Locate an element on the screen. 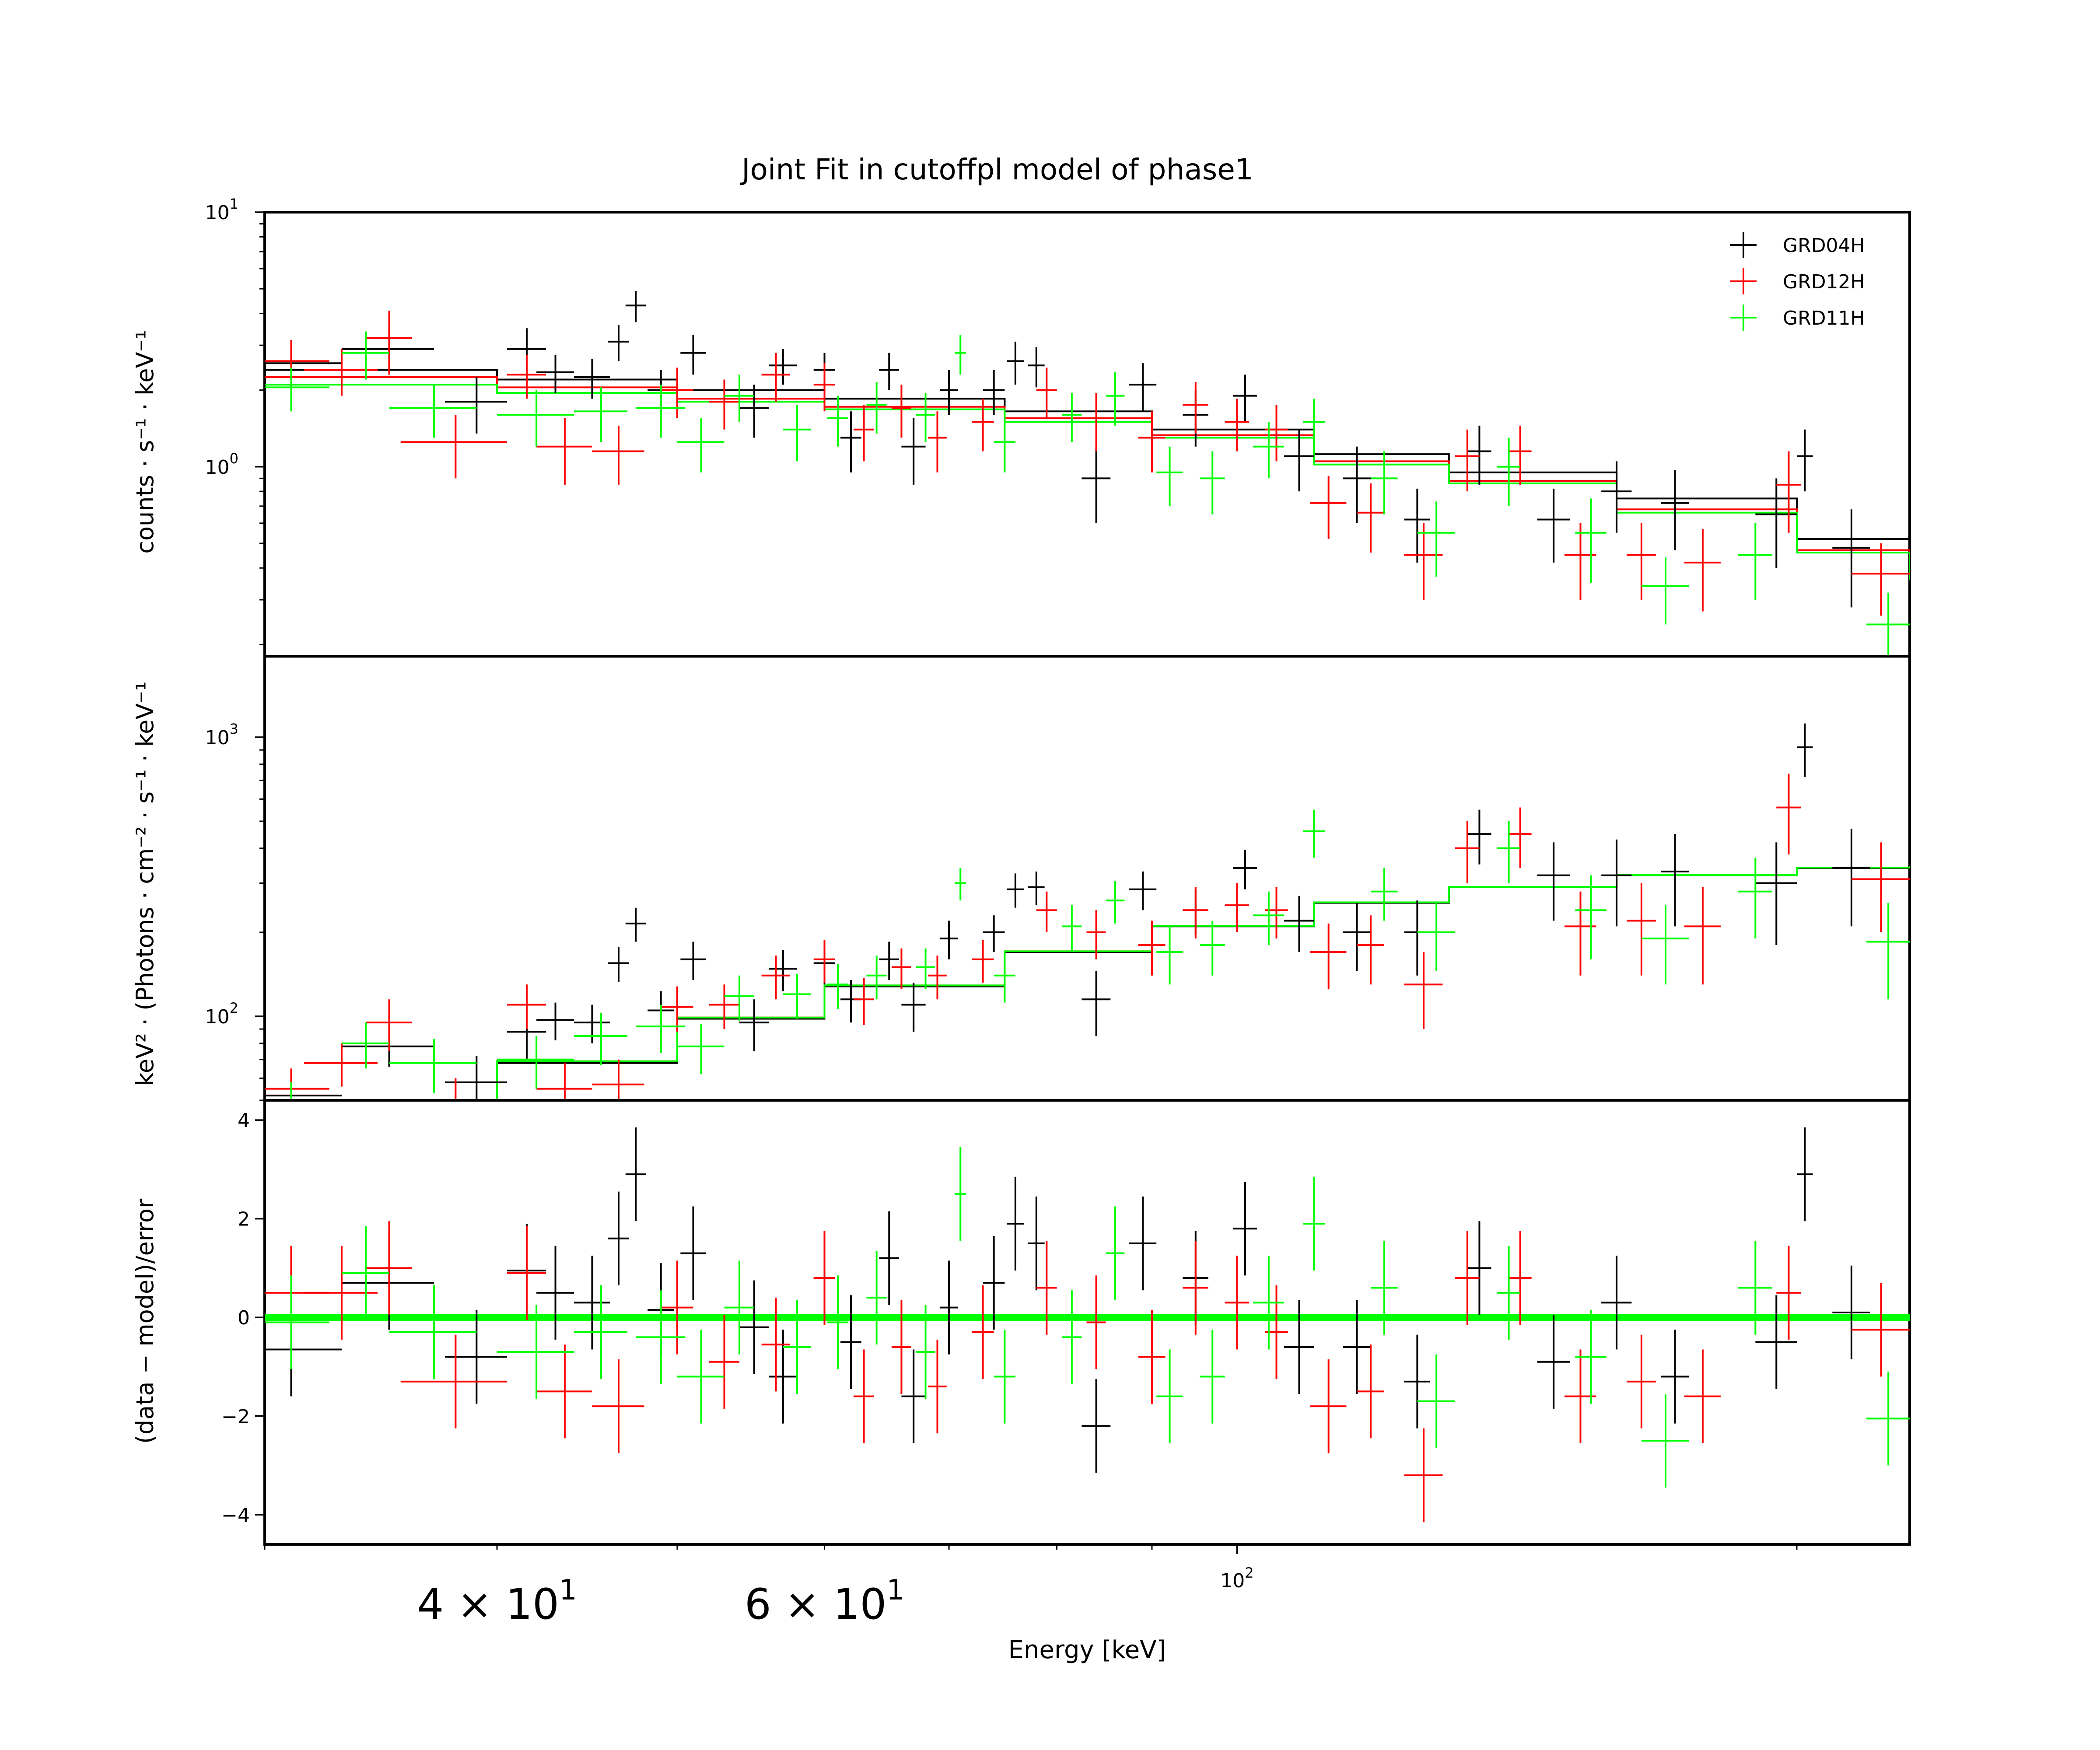 The image size is (2100, 1750). model-line-grd11h is located at coordinates (1203, 983).